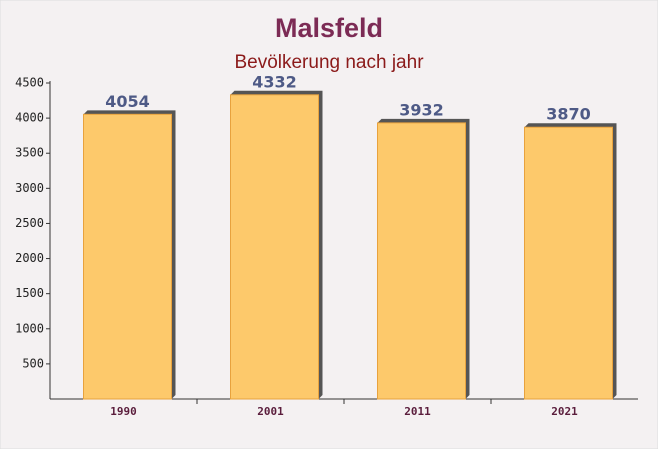 Image resolution: width=658 pixels, height=449 pixels. Describe the element at coordinates (270, 411) in the screenshot. I see `x-tick-label: 2001` at that location.